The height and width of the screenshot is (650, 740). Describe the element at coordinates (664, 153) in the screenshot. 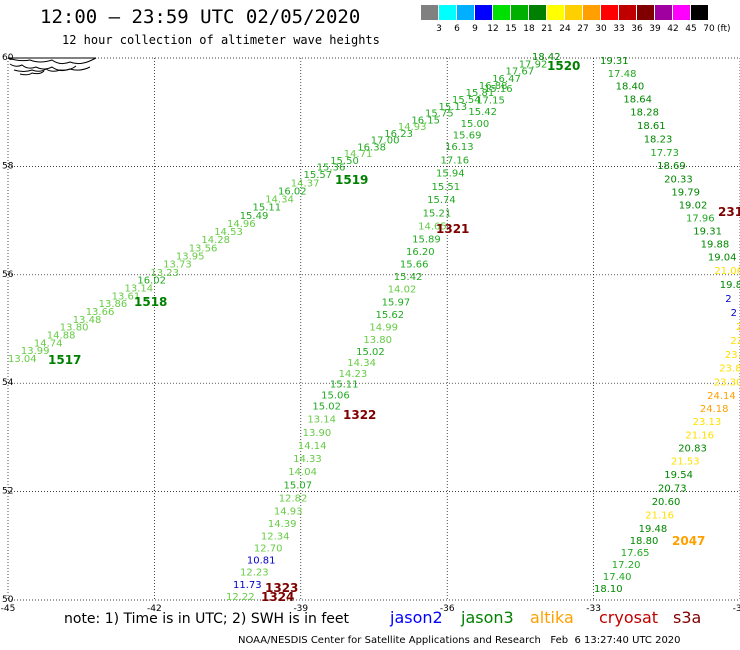

I see `wave-height-value: 17.73` at that location.